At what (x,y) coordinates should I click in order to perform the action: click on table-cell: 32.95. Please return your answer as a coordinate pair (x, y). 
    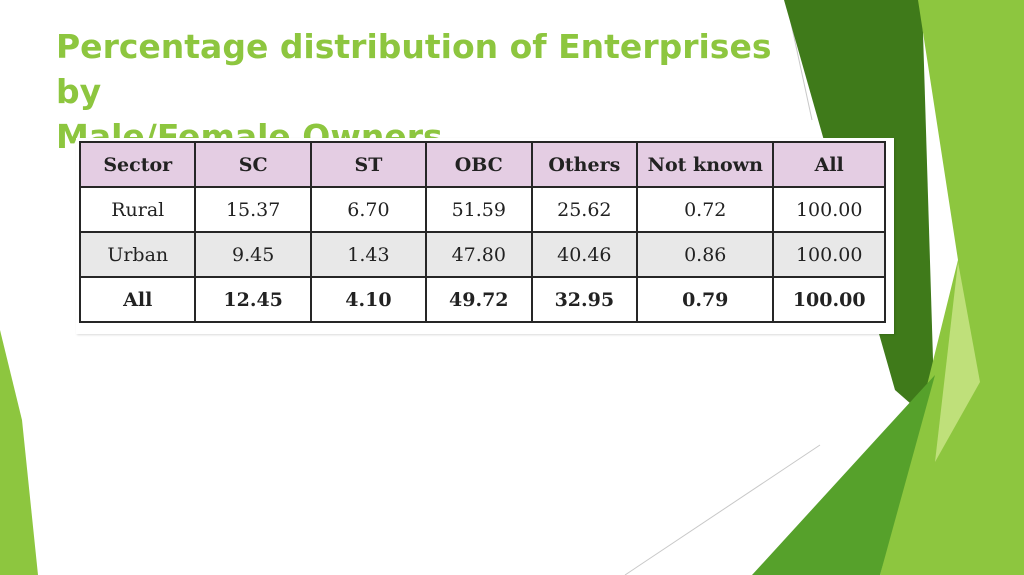
    Looking at the image, I should click on (584, 299).